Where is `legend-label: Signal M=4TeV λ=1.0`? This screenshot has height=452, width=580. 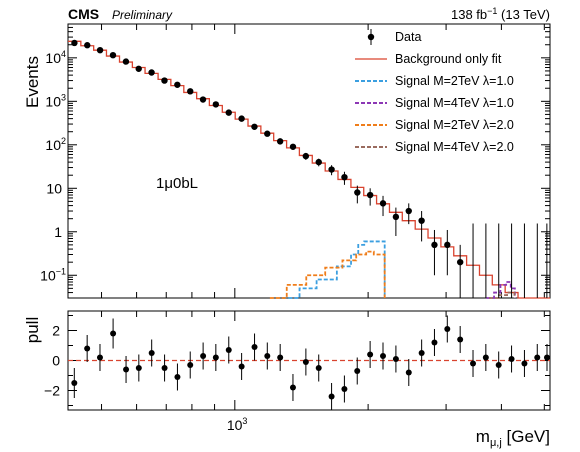
legend-label: Signal M=4TeV λ=1.0 is located at coordinates (454, 103).